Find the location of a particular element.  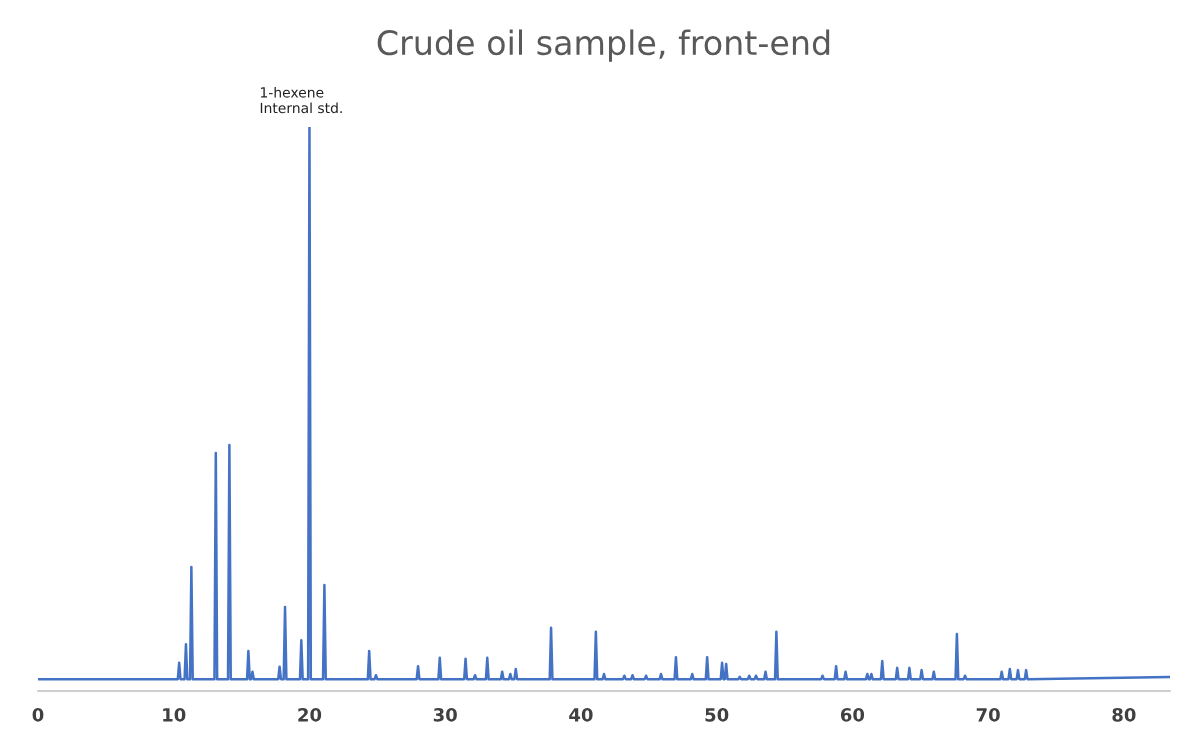

x-tick-label: 70 is located at coordinates (988, 714).